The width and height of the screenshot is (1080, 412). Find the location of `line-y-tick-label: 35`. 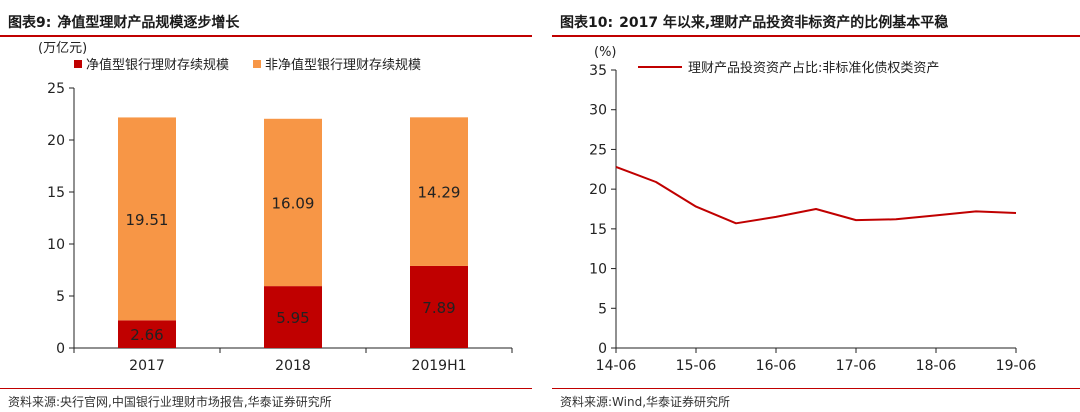

line-y-tick-label: 35 is located at coordinates (598, 71).